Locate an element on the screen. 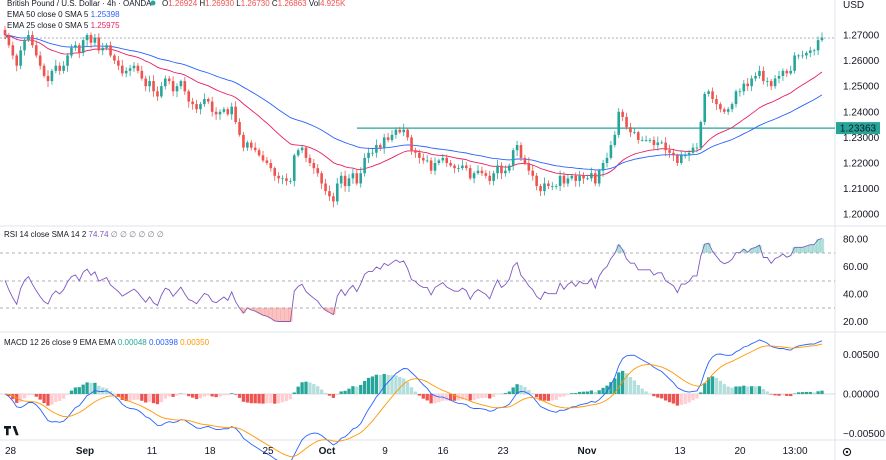  ema25-legend: EMA 25 close 0 SMA 5 1.25975 is located at coordinates (63, 25).